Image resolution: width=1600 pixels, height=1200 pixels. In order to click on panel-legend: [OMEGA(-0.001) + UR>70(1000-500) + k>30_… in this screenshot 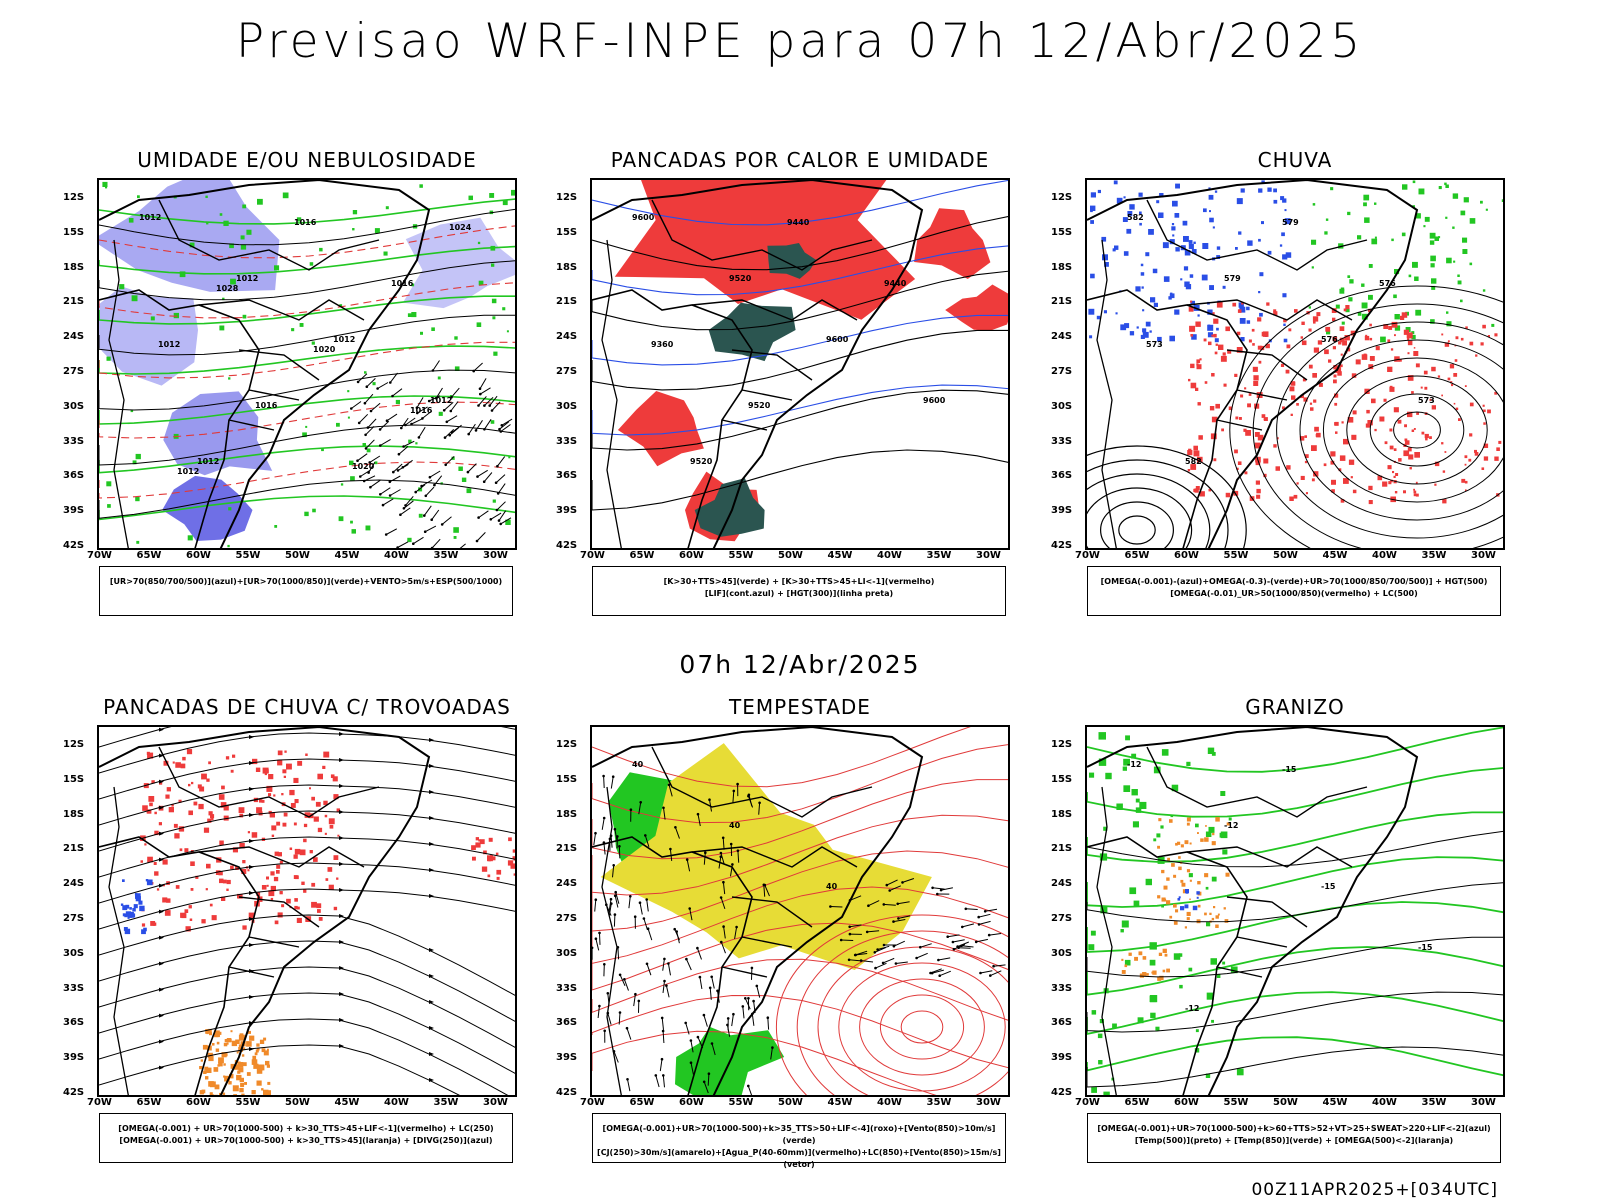, I will do `click(306, 1138)`.